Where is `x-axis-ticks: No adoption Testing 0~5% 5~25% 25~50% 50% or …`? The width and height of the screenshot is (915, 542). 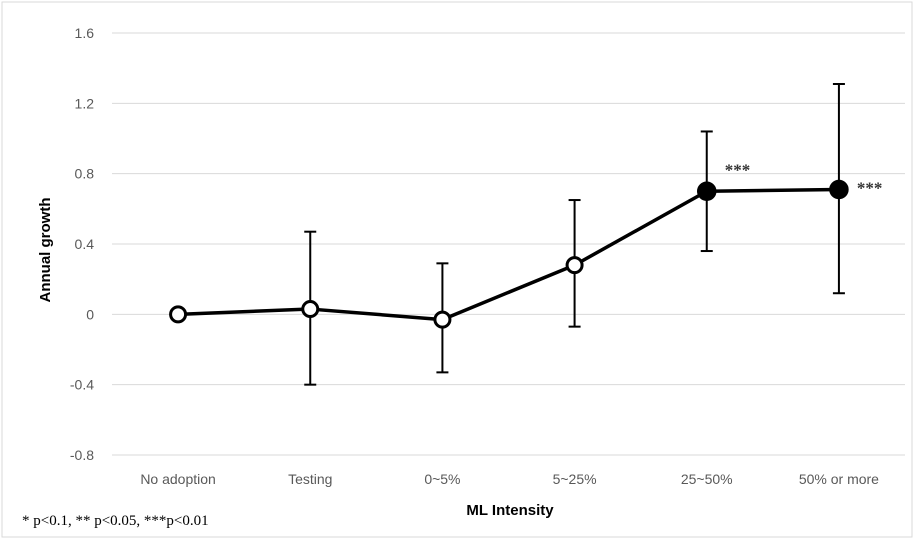 x-axis-ticks: No adoption Testing 0~5% 5~25% 25~50% 50% or … is located at coordinates (509, 479).